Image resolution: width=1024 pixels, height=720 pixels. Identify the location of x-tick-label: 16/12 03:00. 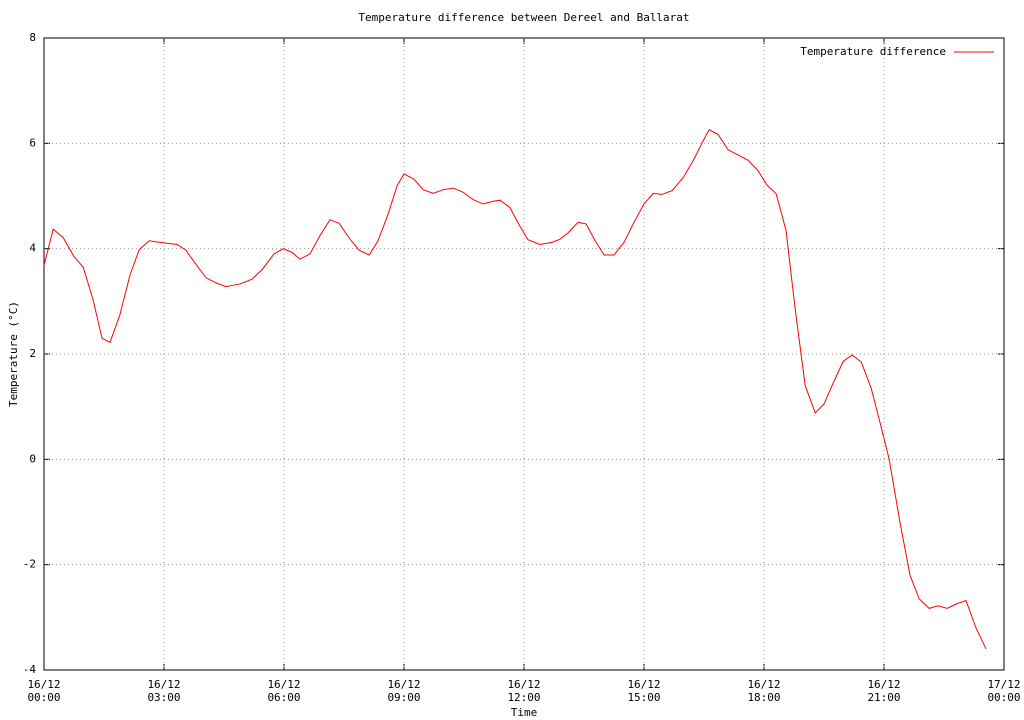
(164, 691).